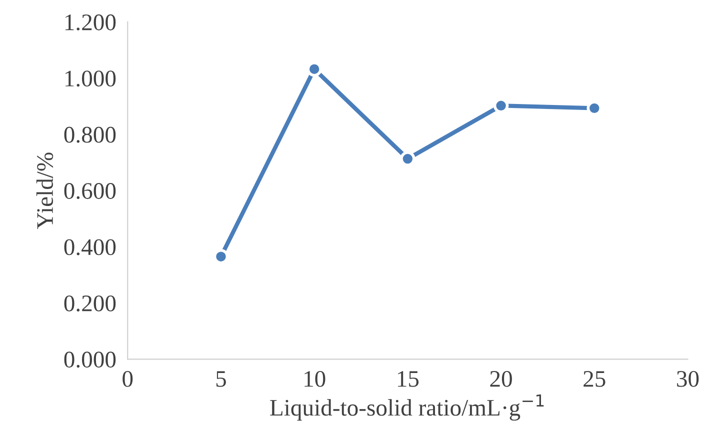 The image size is (709, 438). Describe the element at coordinates (90, 191) in the screenshot. I see `y-tick-label: 0.600` at that location.